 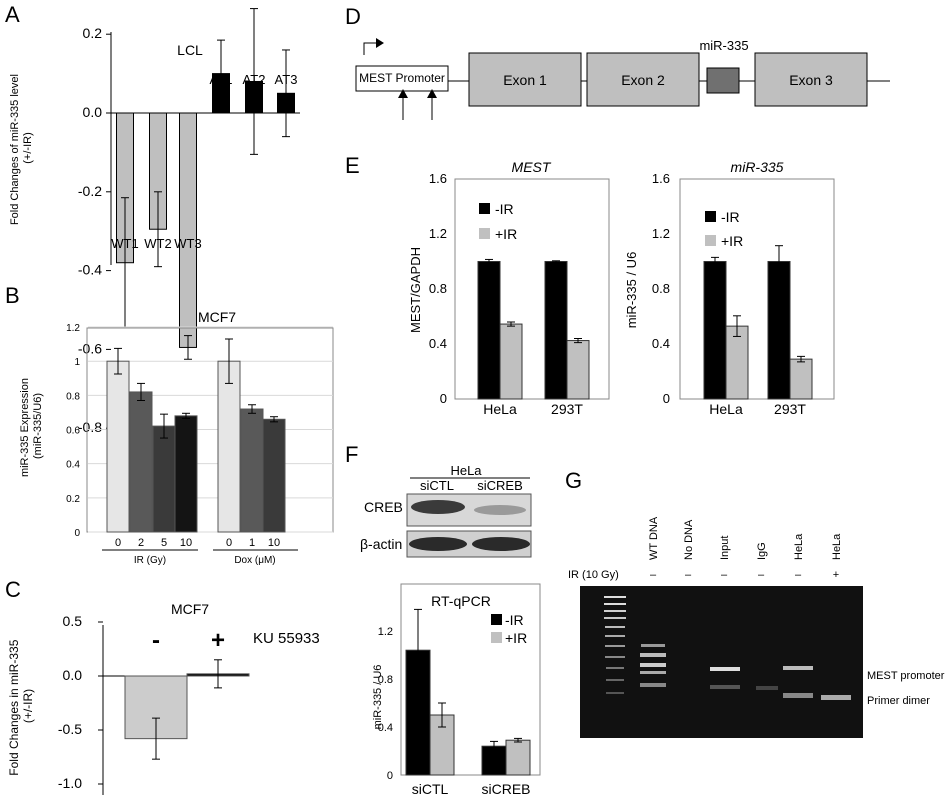 I want to click on gel-lane-label: Input, so click(x=725, y=548).